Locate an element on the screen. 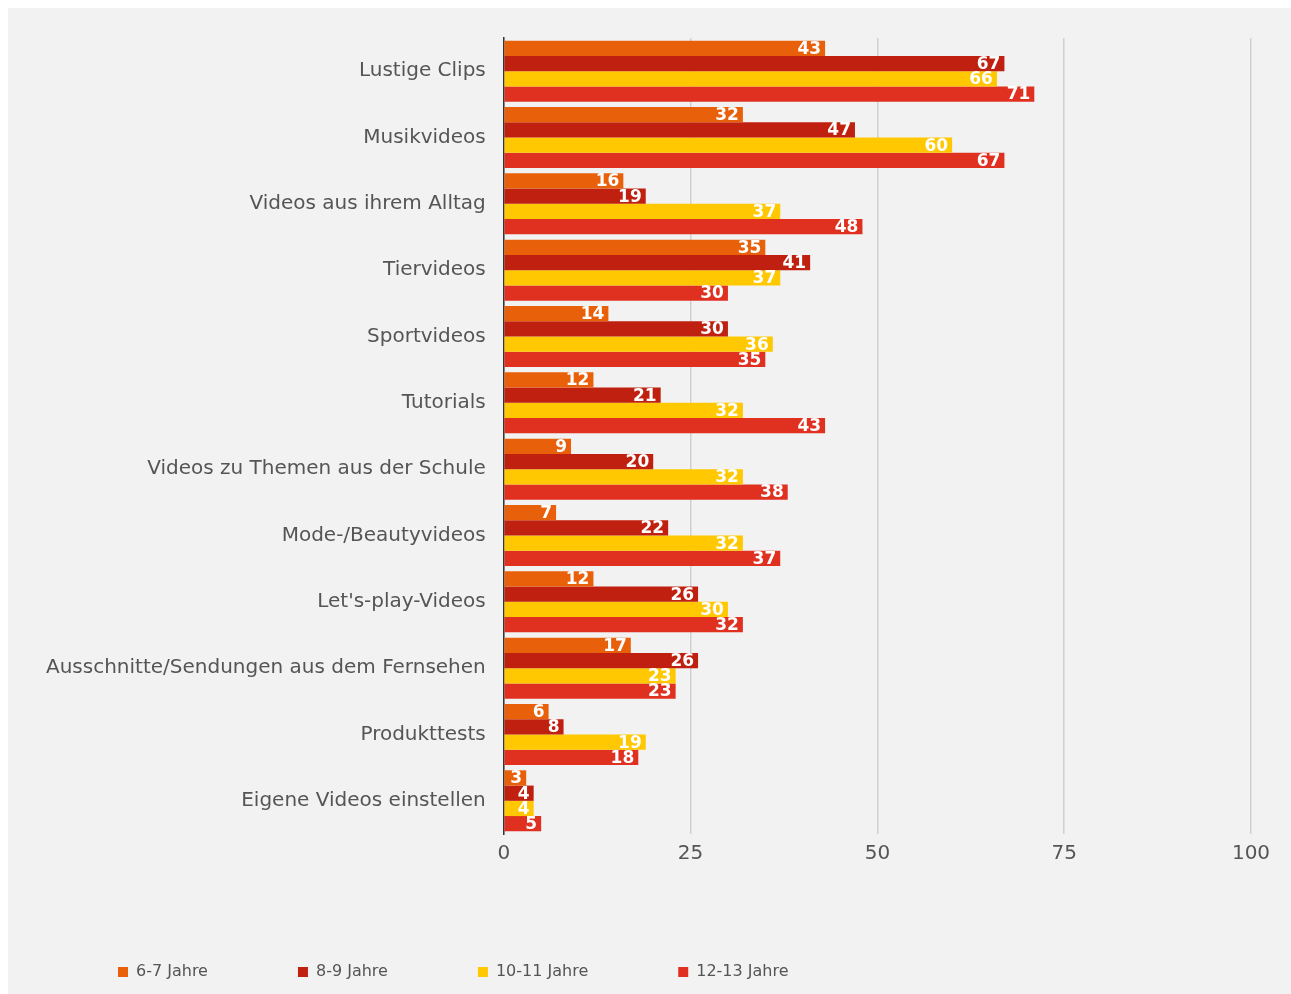 This screenshot has height=994, width=1291. y-tick-label: Videos aus ihrem Alltag is located at coordinates (367, 202).